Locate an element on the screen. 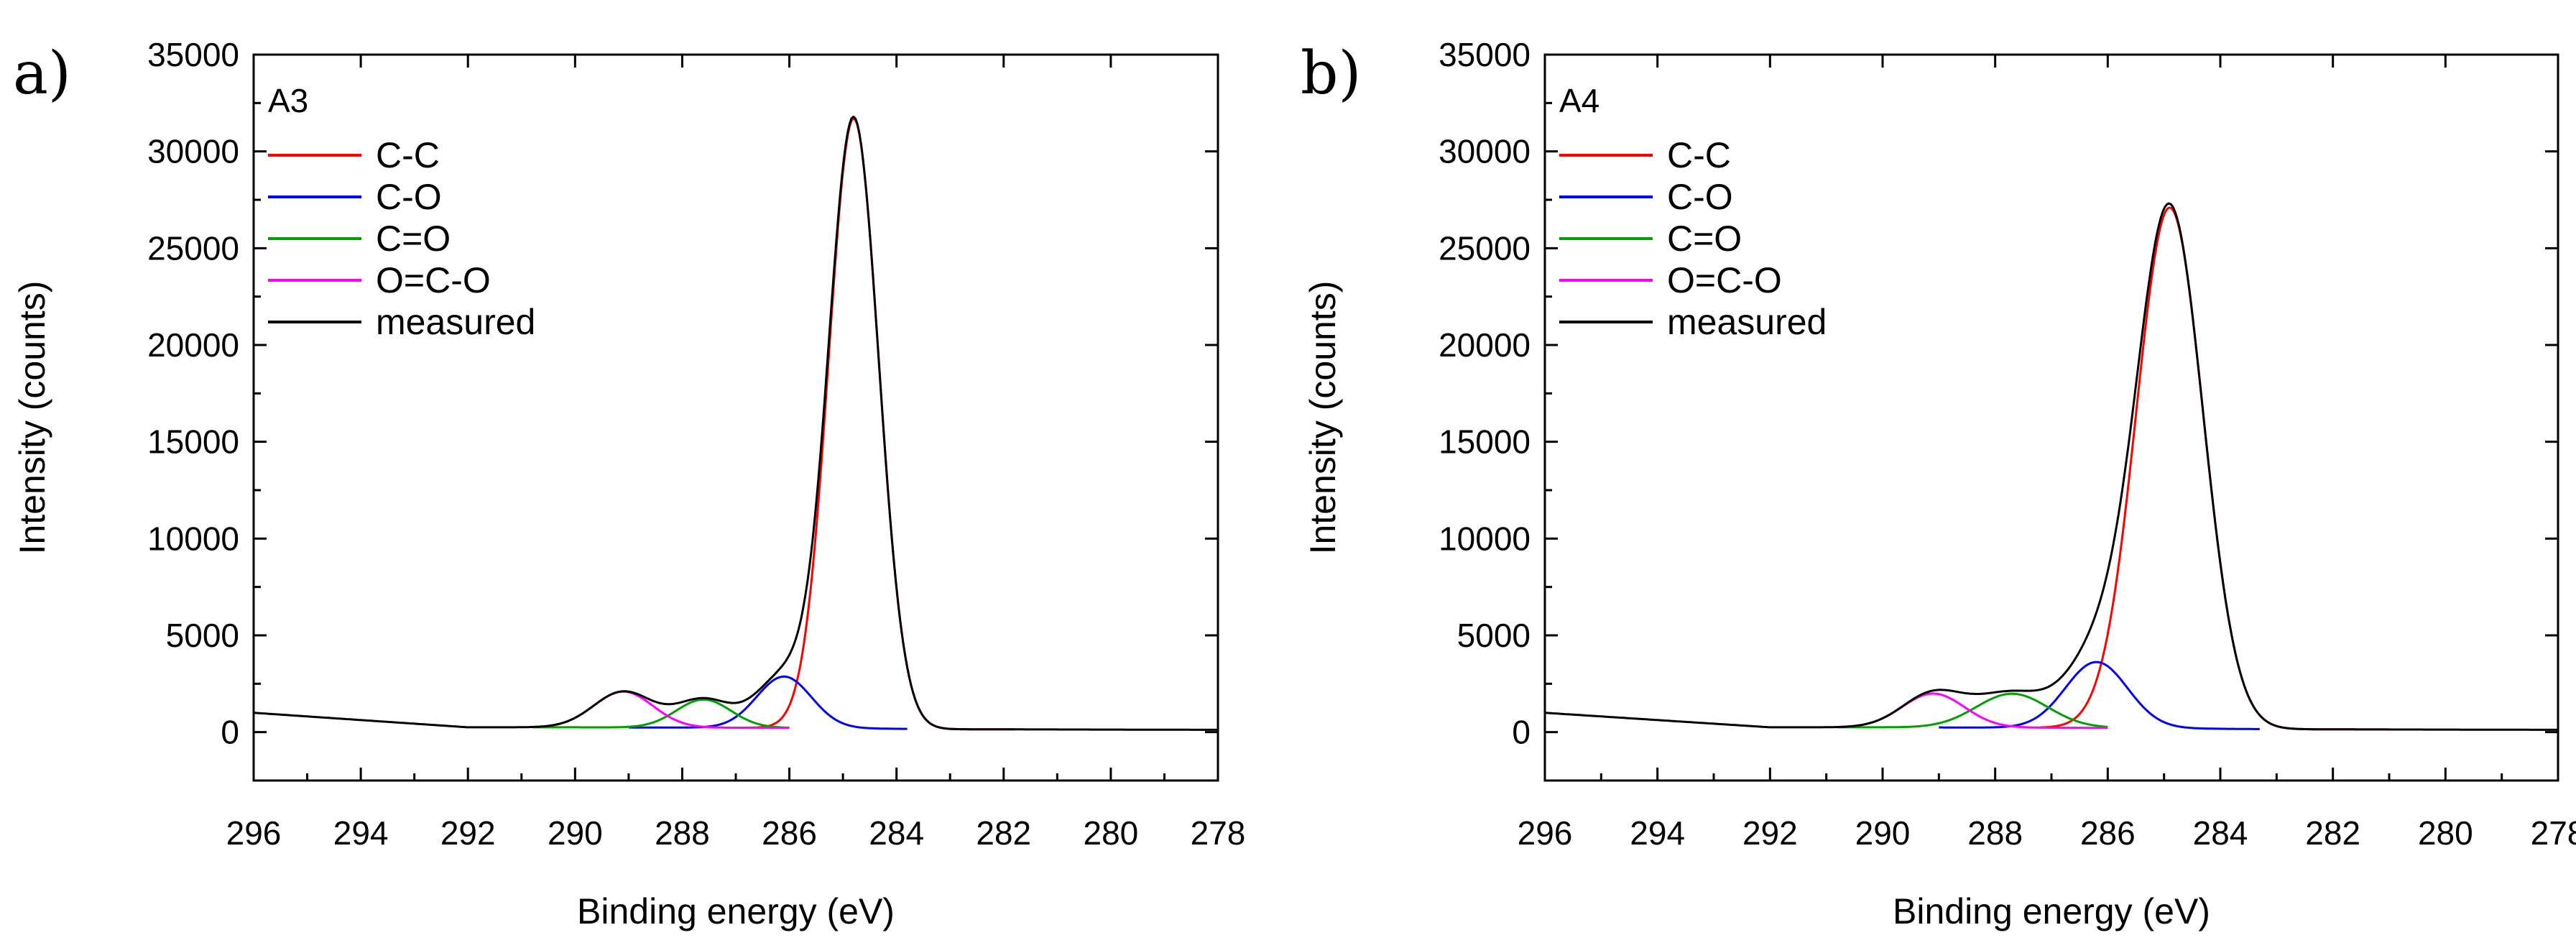 This screenshot has height=948, width=2576. panel-letter: b) is located at coordinates (1331, 74).